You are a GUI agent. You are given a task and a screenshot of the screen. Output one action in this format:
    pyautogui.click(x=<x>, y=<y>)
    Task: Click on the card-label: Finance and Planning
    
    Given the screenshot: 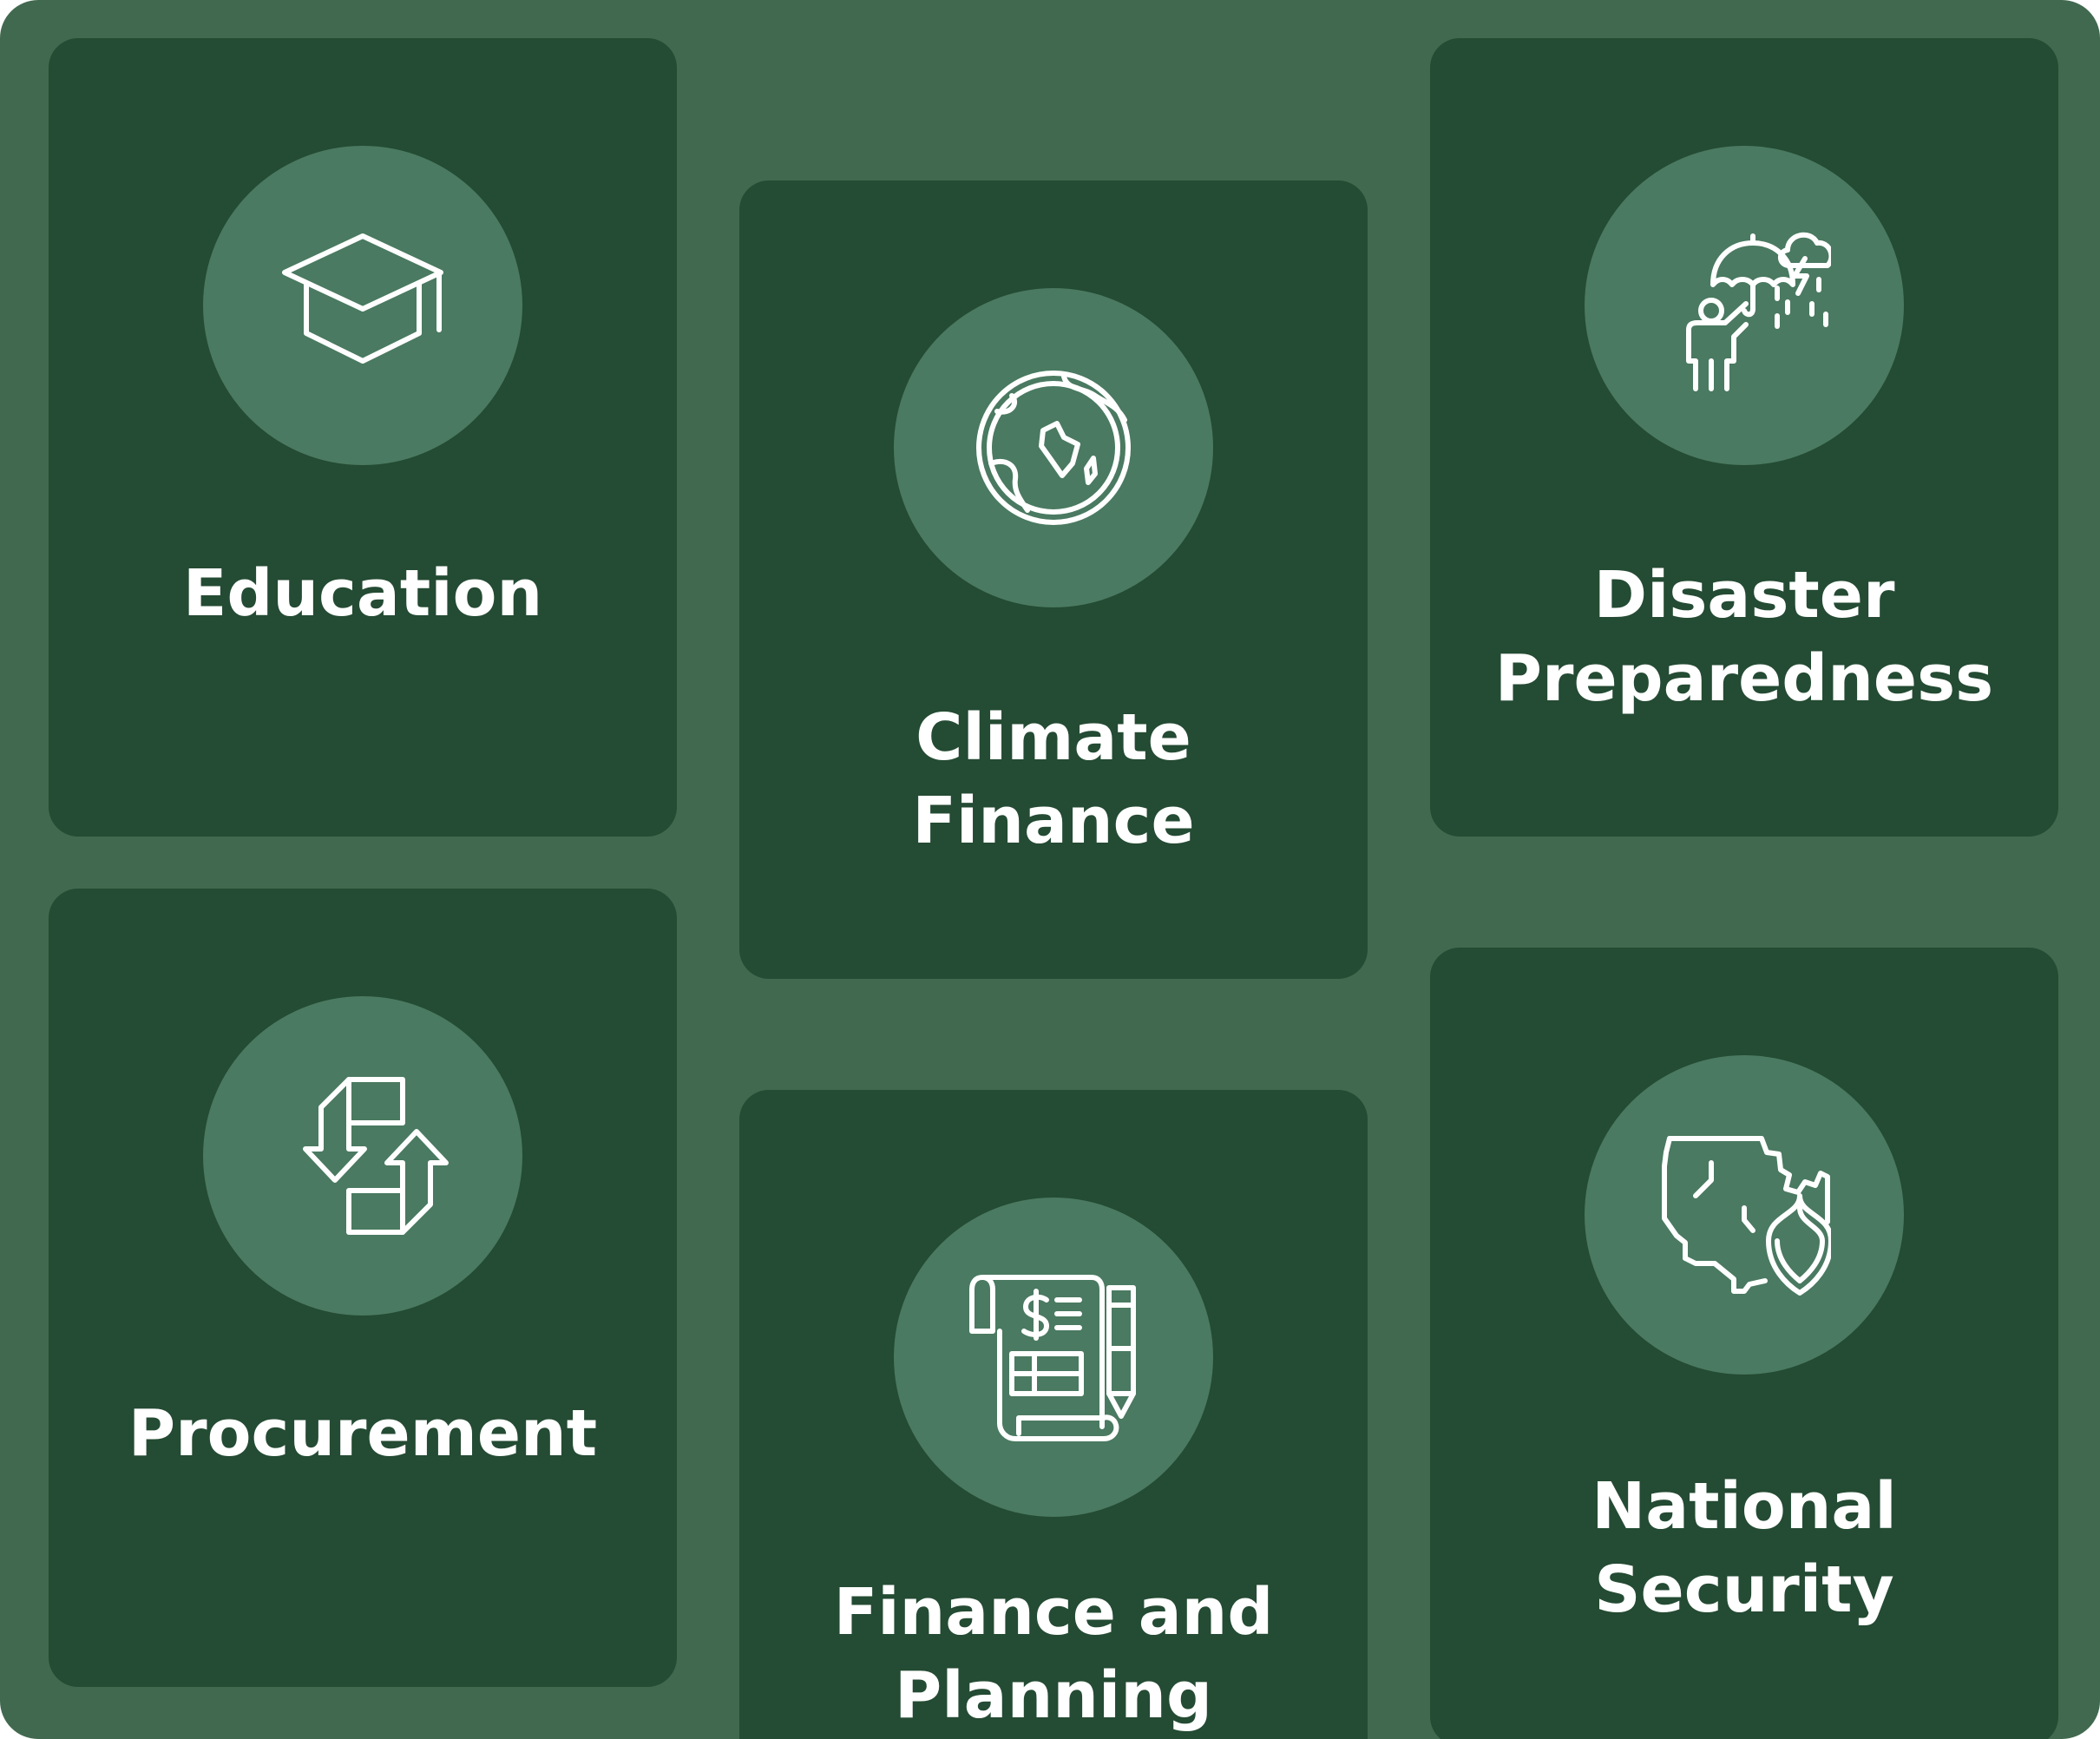 What is the action you would take?
    pyautogui.click(x=1053, y=1654)
    